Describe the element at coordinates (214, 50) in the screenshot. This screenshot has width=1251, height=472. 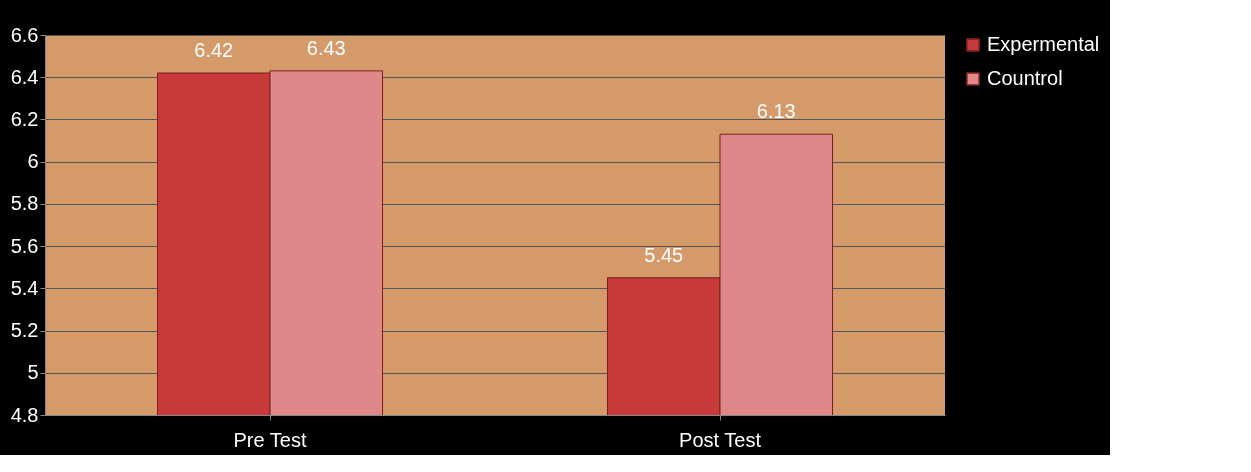
I see `data-label: 6.42` at that location.